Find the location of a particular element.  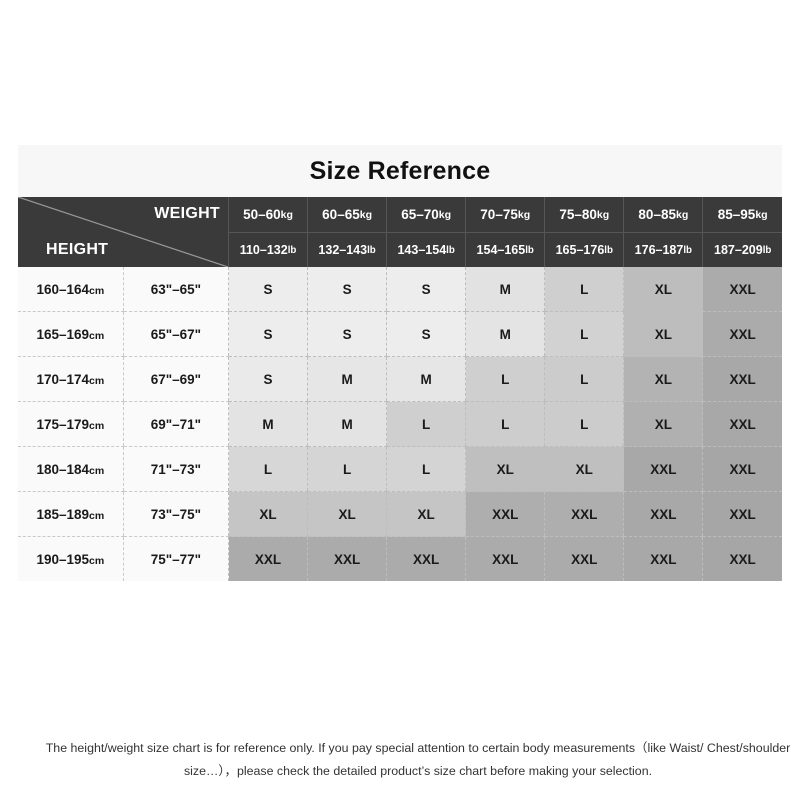

height-cm-value-4: 180–184 is located at coordinates (63, 469).